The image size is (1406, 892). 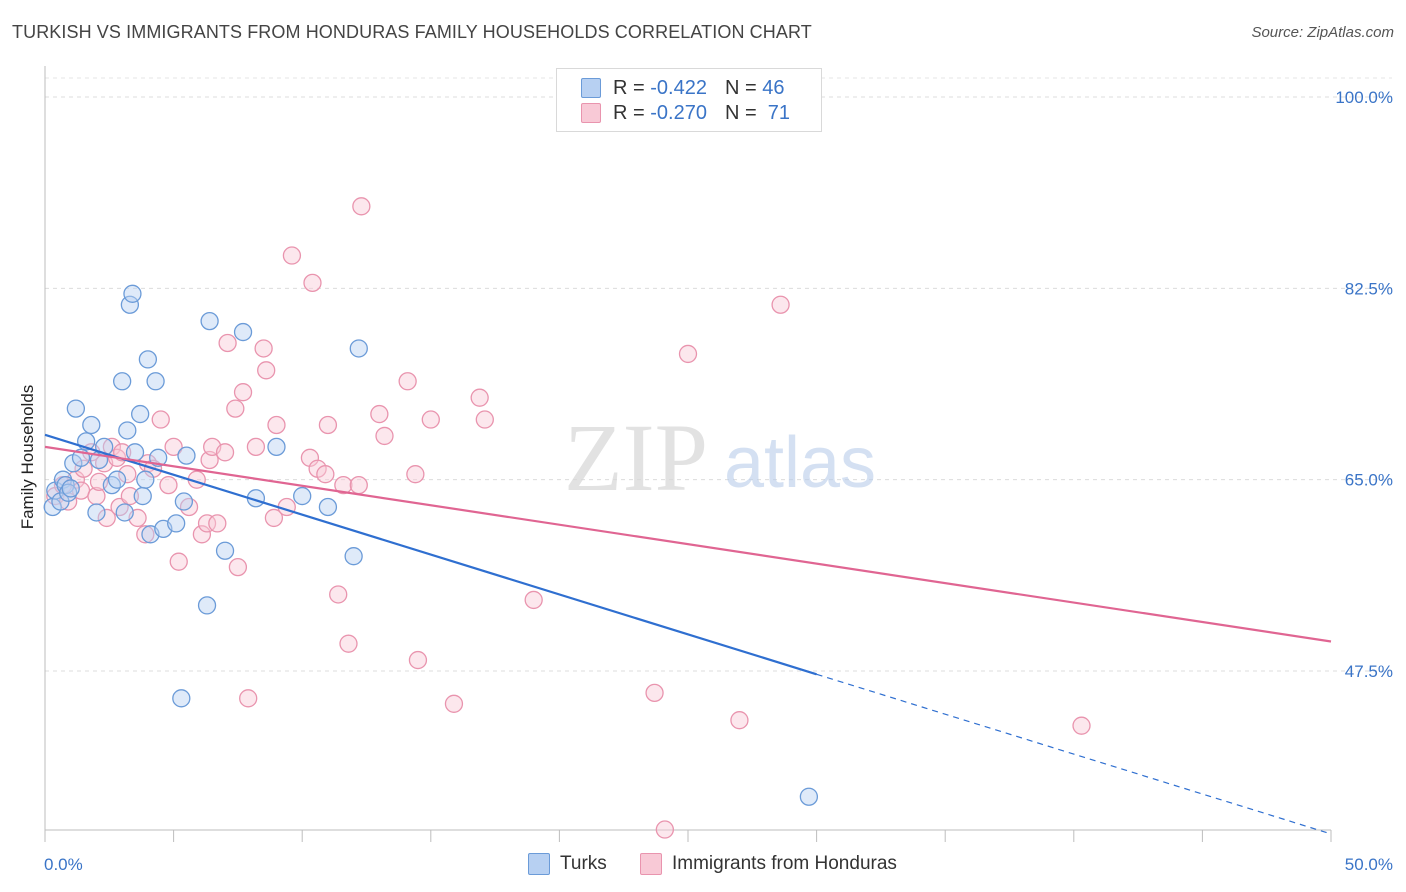 What do you see at coordinates (539, 864) in the screenshot?
I see `legend-turks-swatch` at bounding box center [539, 864].